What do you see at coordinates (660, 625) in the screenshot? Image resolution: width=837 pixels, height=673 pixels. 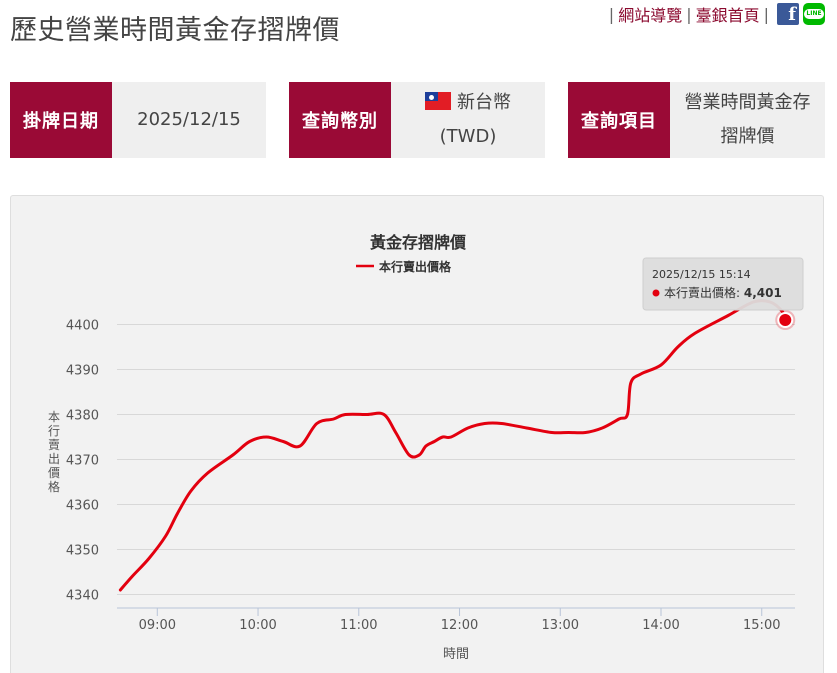 I see `x-tick-label: 14:00` at bounding box center [660, 625].